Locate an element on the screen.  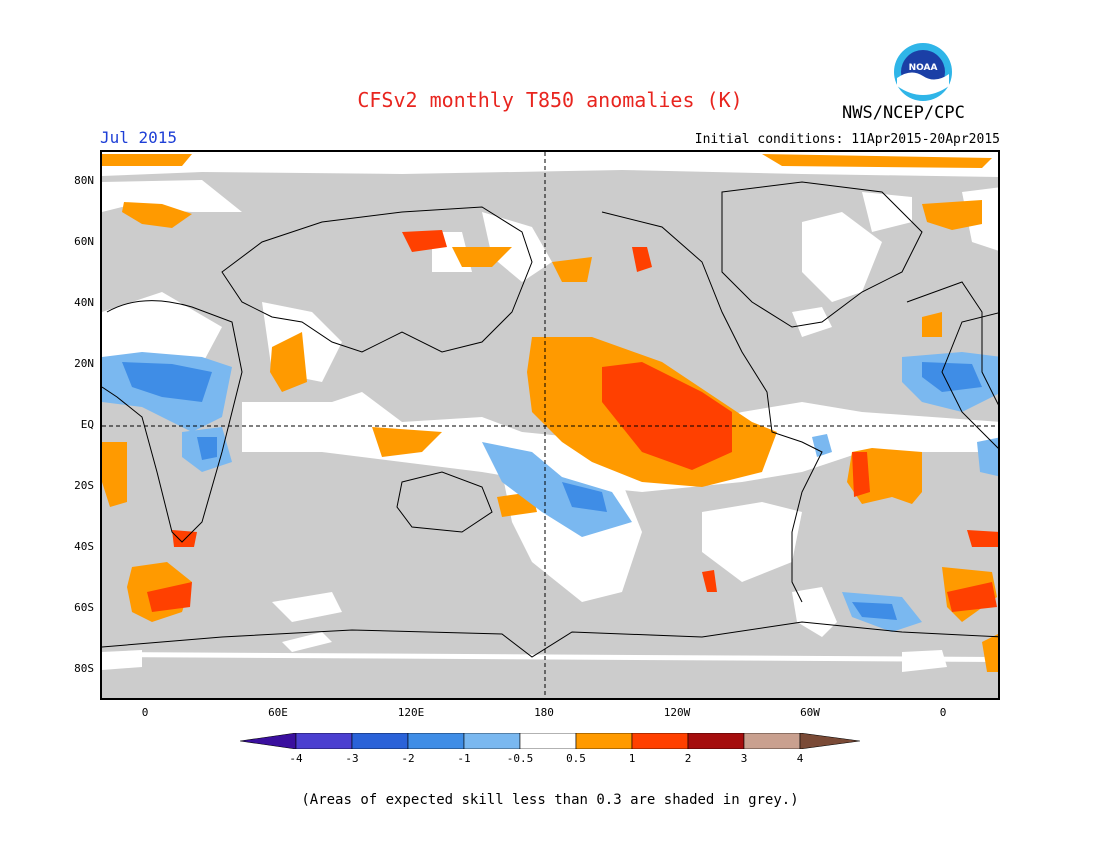
colorbar-tick: 2 is located at coordinates (688, 758).